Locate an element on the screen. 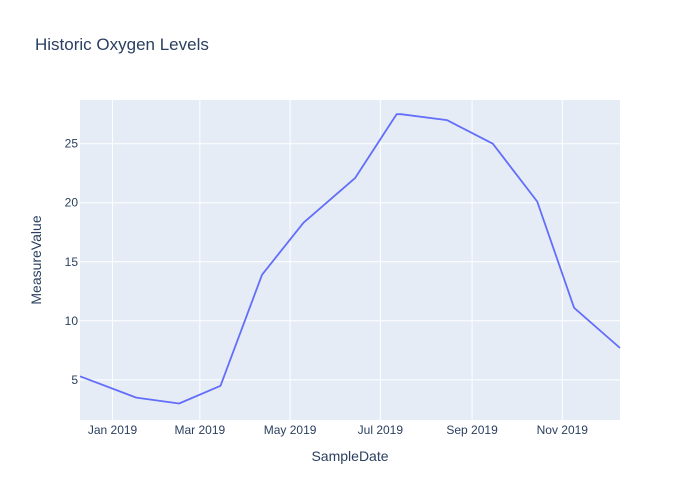  x-axis-title: SampleDate is located at coordinates (349, 456).